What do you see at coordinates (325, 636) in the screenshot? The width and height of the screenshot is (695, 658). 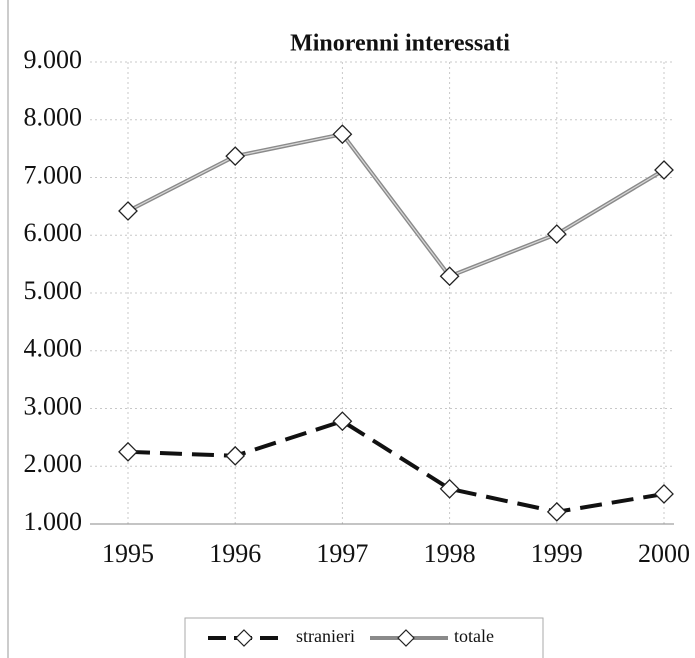 I see `legend-label: stranieri` at bounding box center [325, 636].